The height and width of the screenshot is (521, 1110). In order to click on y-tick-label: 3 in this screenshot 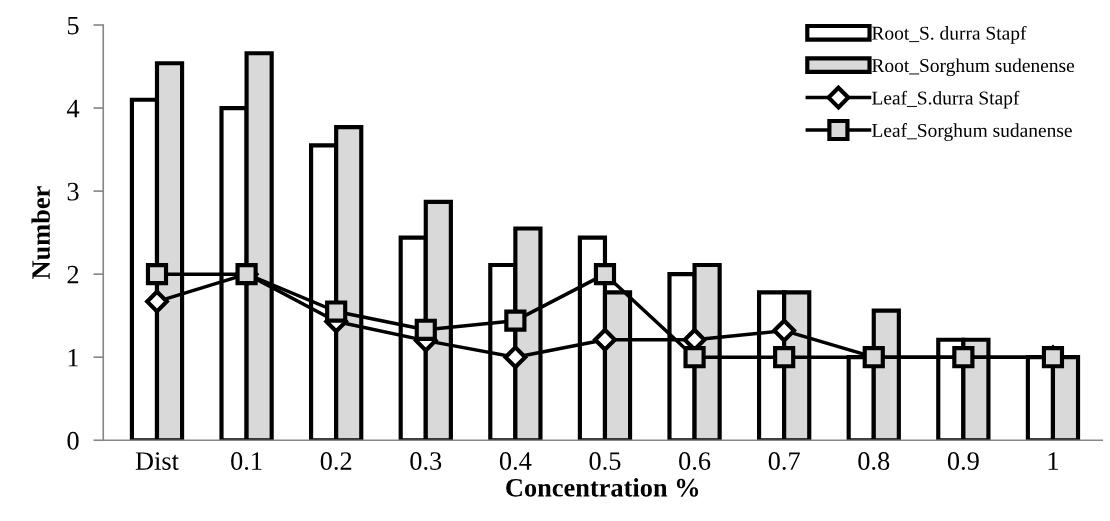, I will do `click(73, 191)`.